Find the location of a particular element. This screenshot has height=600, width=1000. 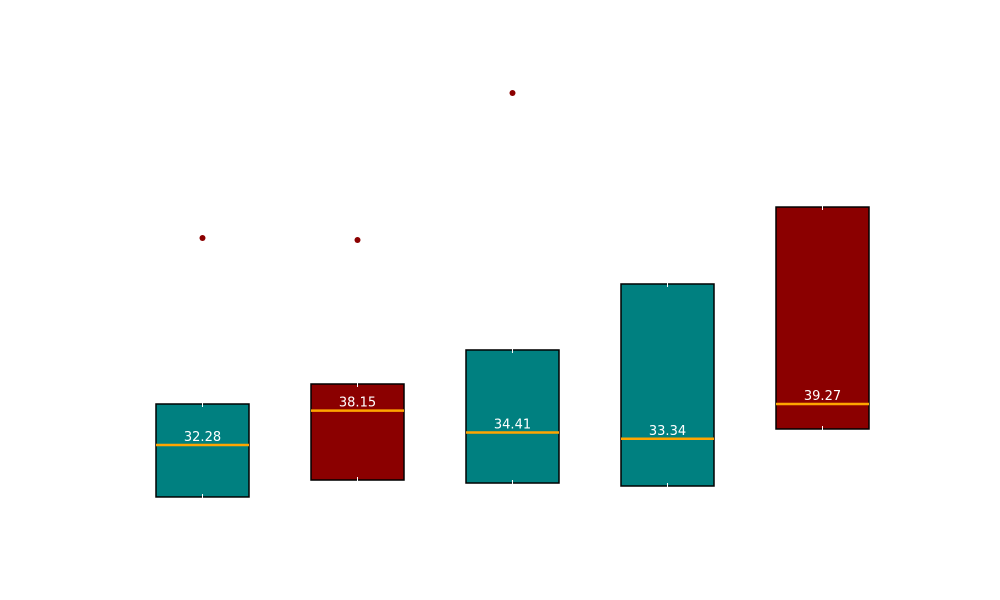

median-label: 34.41 is located at coordinates (512, 425).